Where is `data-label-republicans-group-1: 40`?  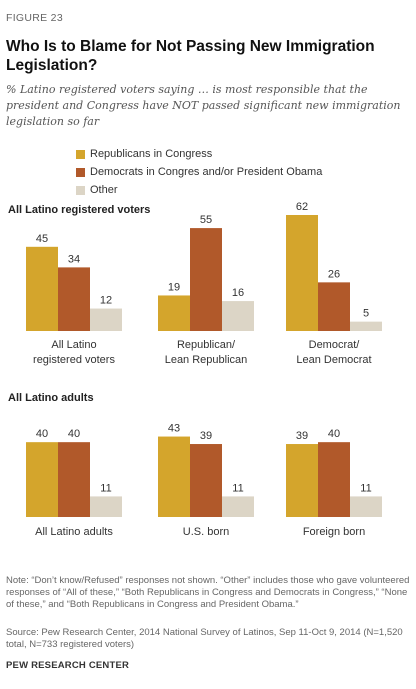
data-label-republicans-group-1: 40 is located at coordinates (42, 434).